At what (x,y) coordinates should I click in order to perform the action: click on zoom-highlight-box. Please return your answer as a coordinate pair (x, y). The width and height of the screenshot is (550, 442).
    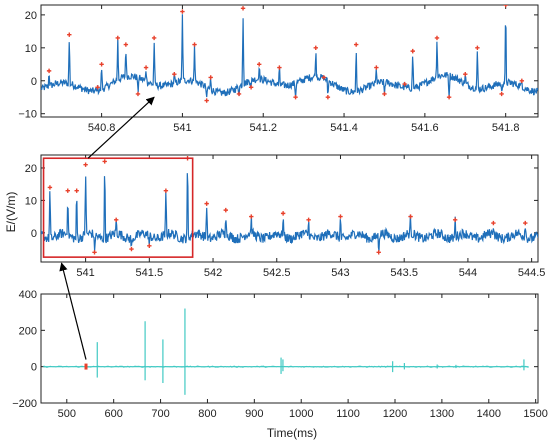
    Looking at the image, I should click on (118, 207).